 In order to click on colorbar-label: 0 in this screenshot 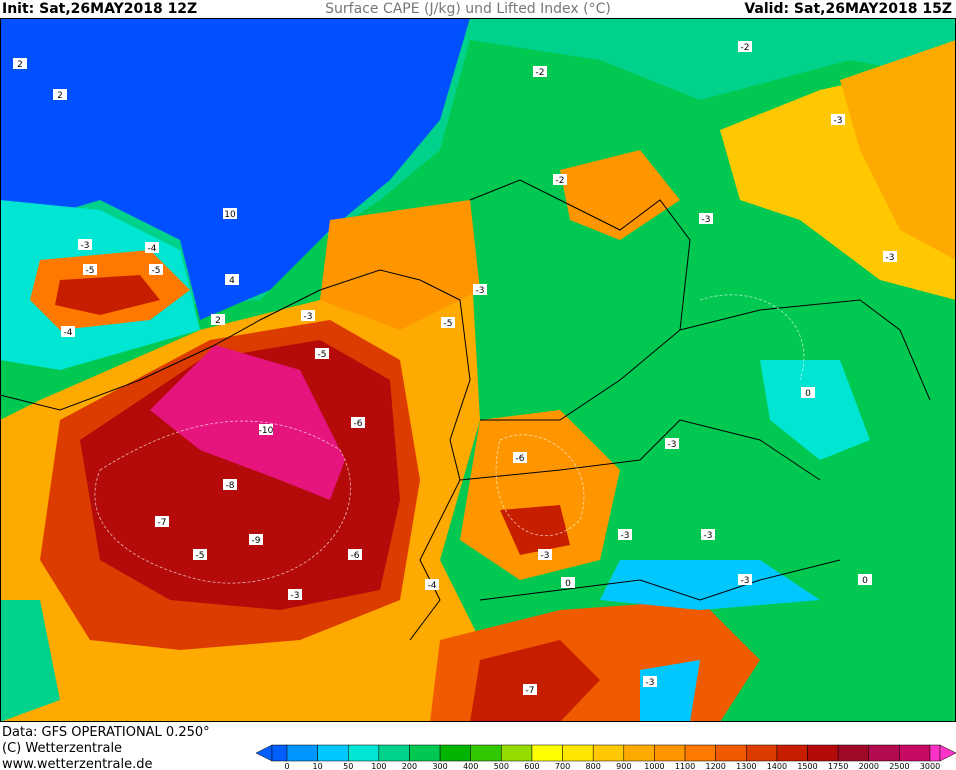, I will do `click(286, 766)`.